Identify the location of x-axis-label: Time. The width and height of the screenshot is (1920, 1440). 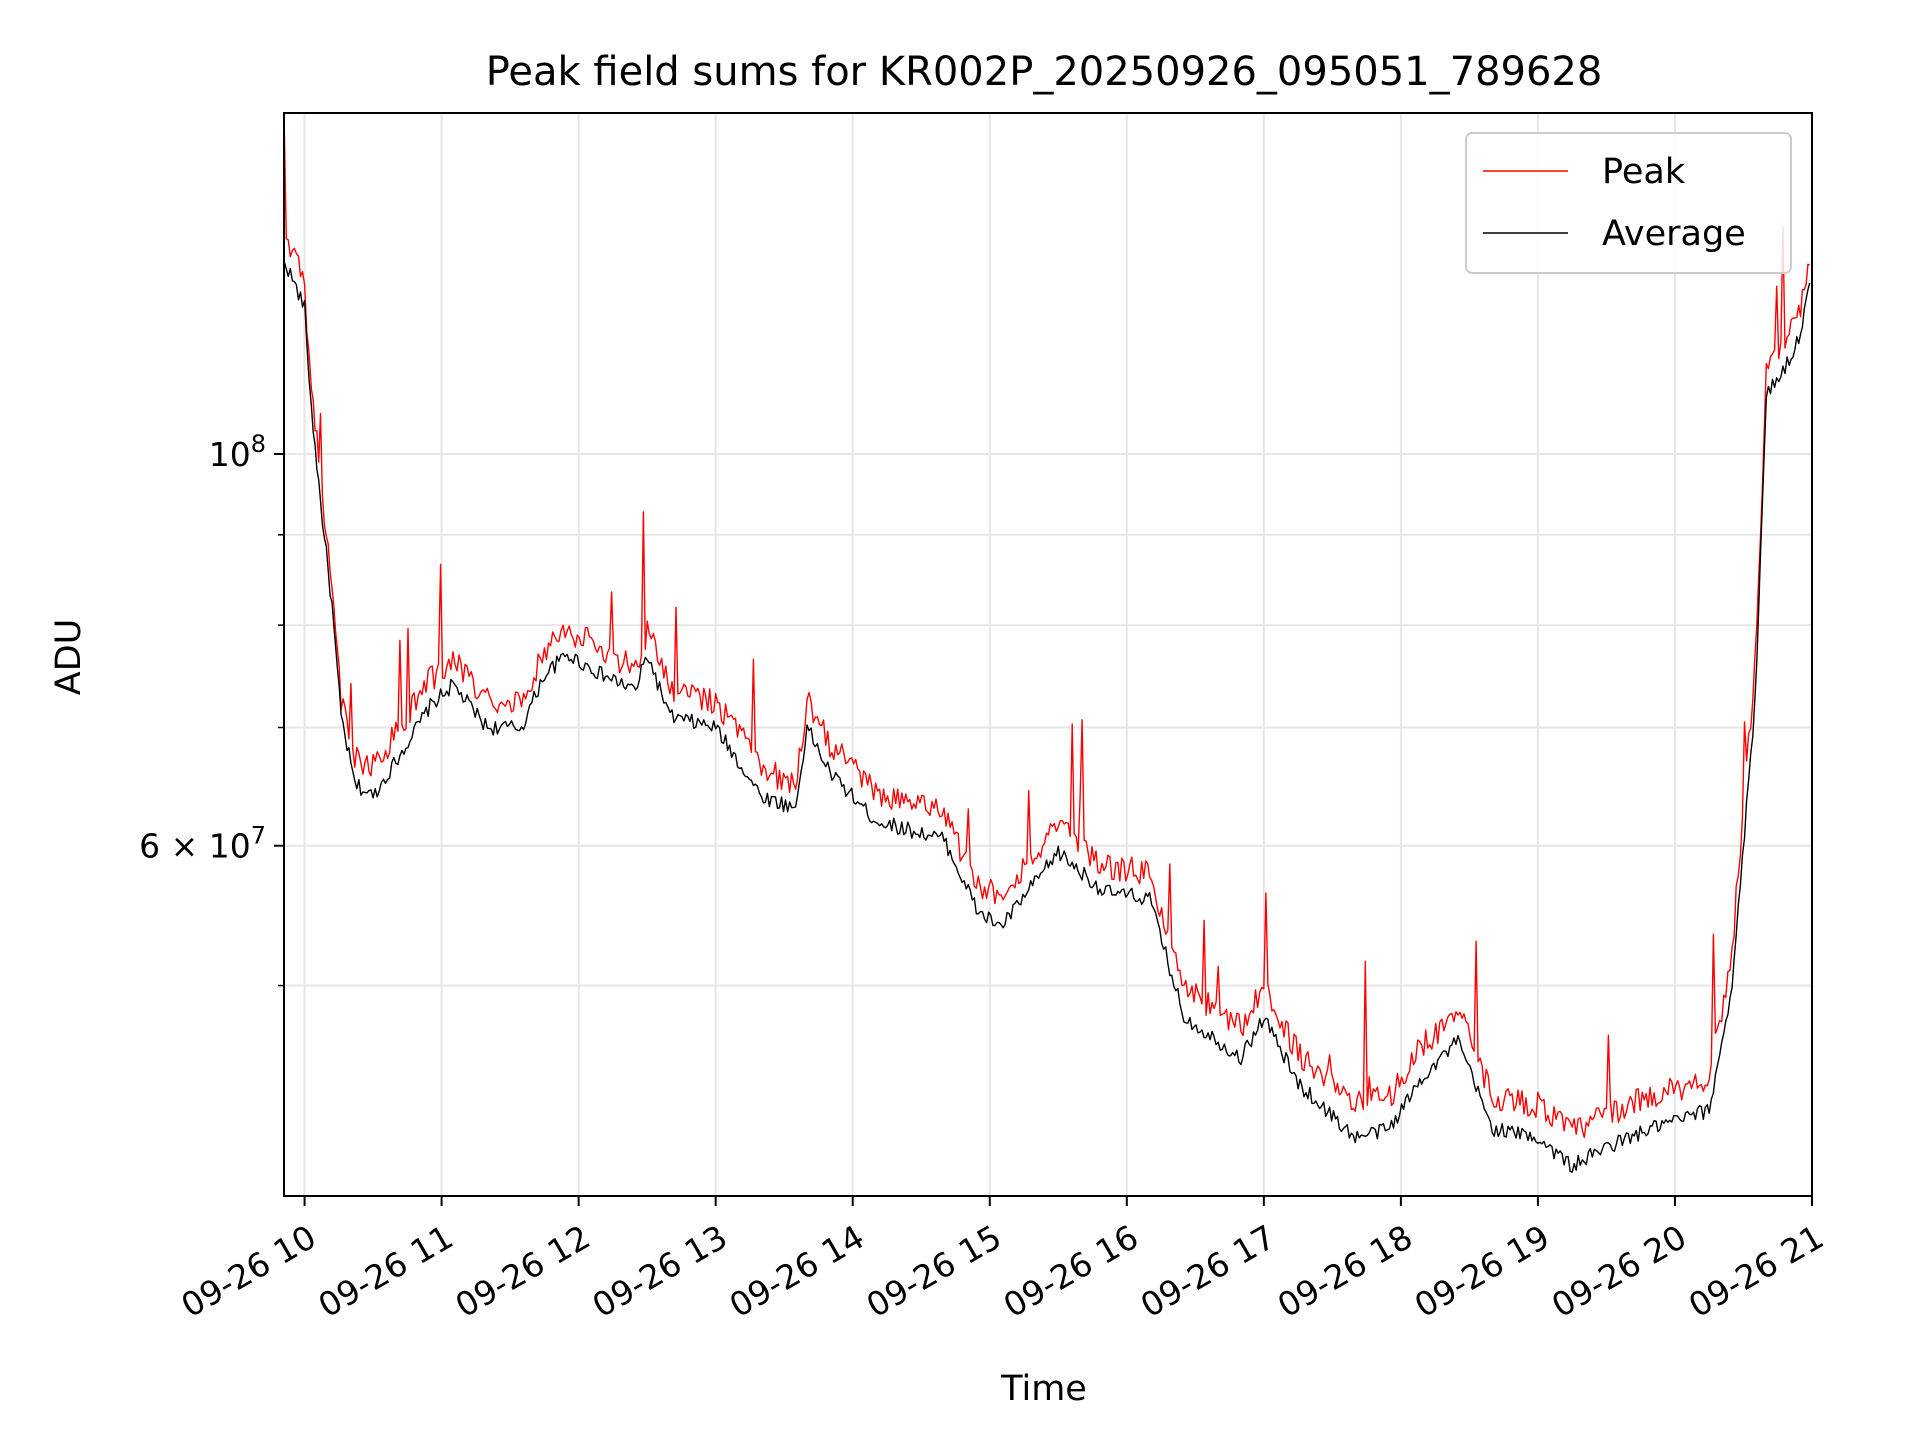
(1043, 1389).